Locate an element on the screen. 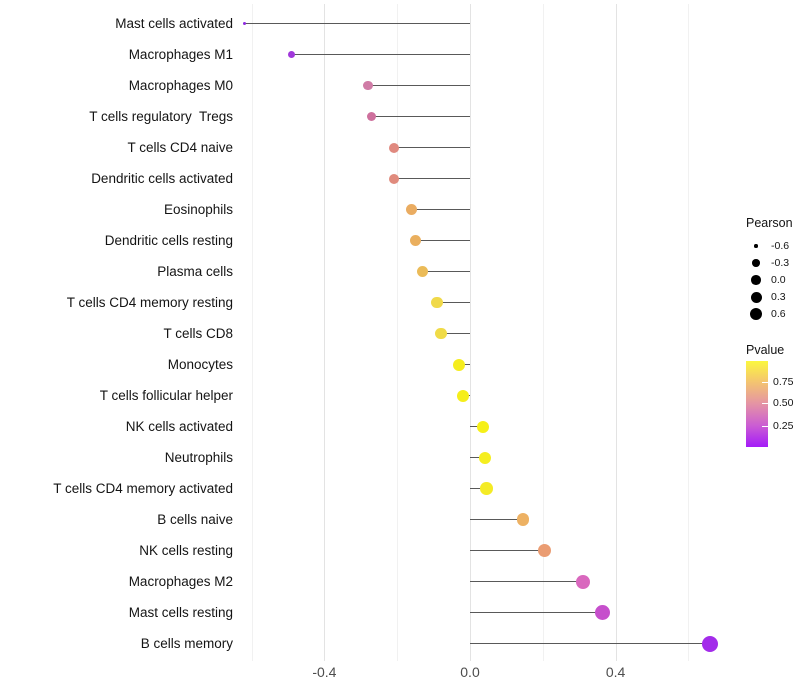 Image resolution: width=800 pixels, height=700 pixels. y-axis-label: Eosinophils is located at coordinates (198, 209).